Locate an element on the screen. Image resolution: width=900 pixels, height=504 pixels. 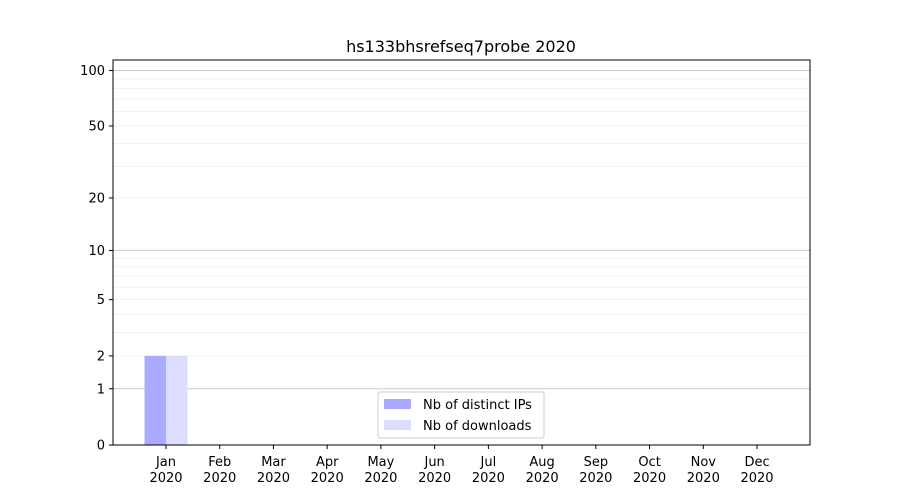
y-tick-label: 2 is located at coordinates (101, 356).